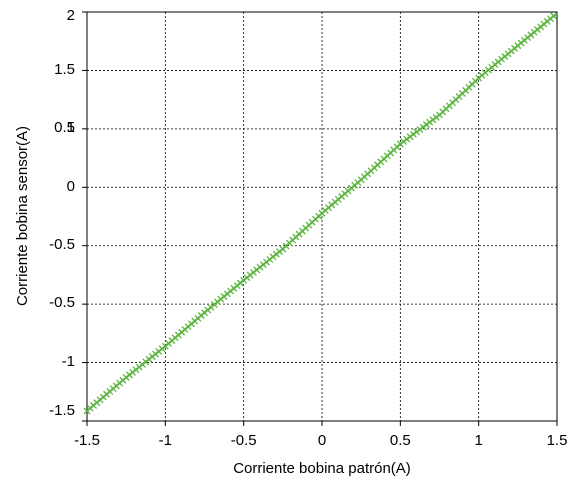 The height and width of the screenshot is (482, 576). I want to click on y-tick-label: -1, so click(68, 361).